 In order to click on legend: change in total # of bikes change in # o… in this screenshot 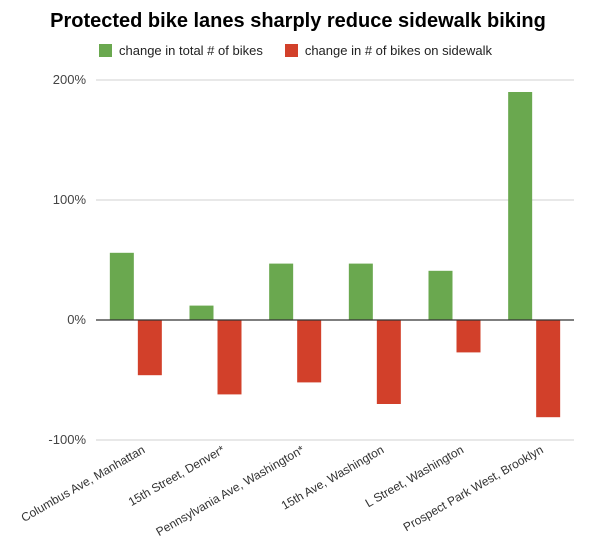, I will do `click(306, 50)`.